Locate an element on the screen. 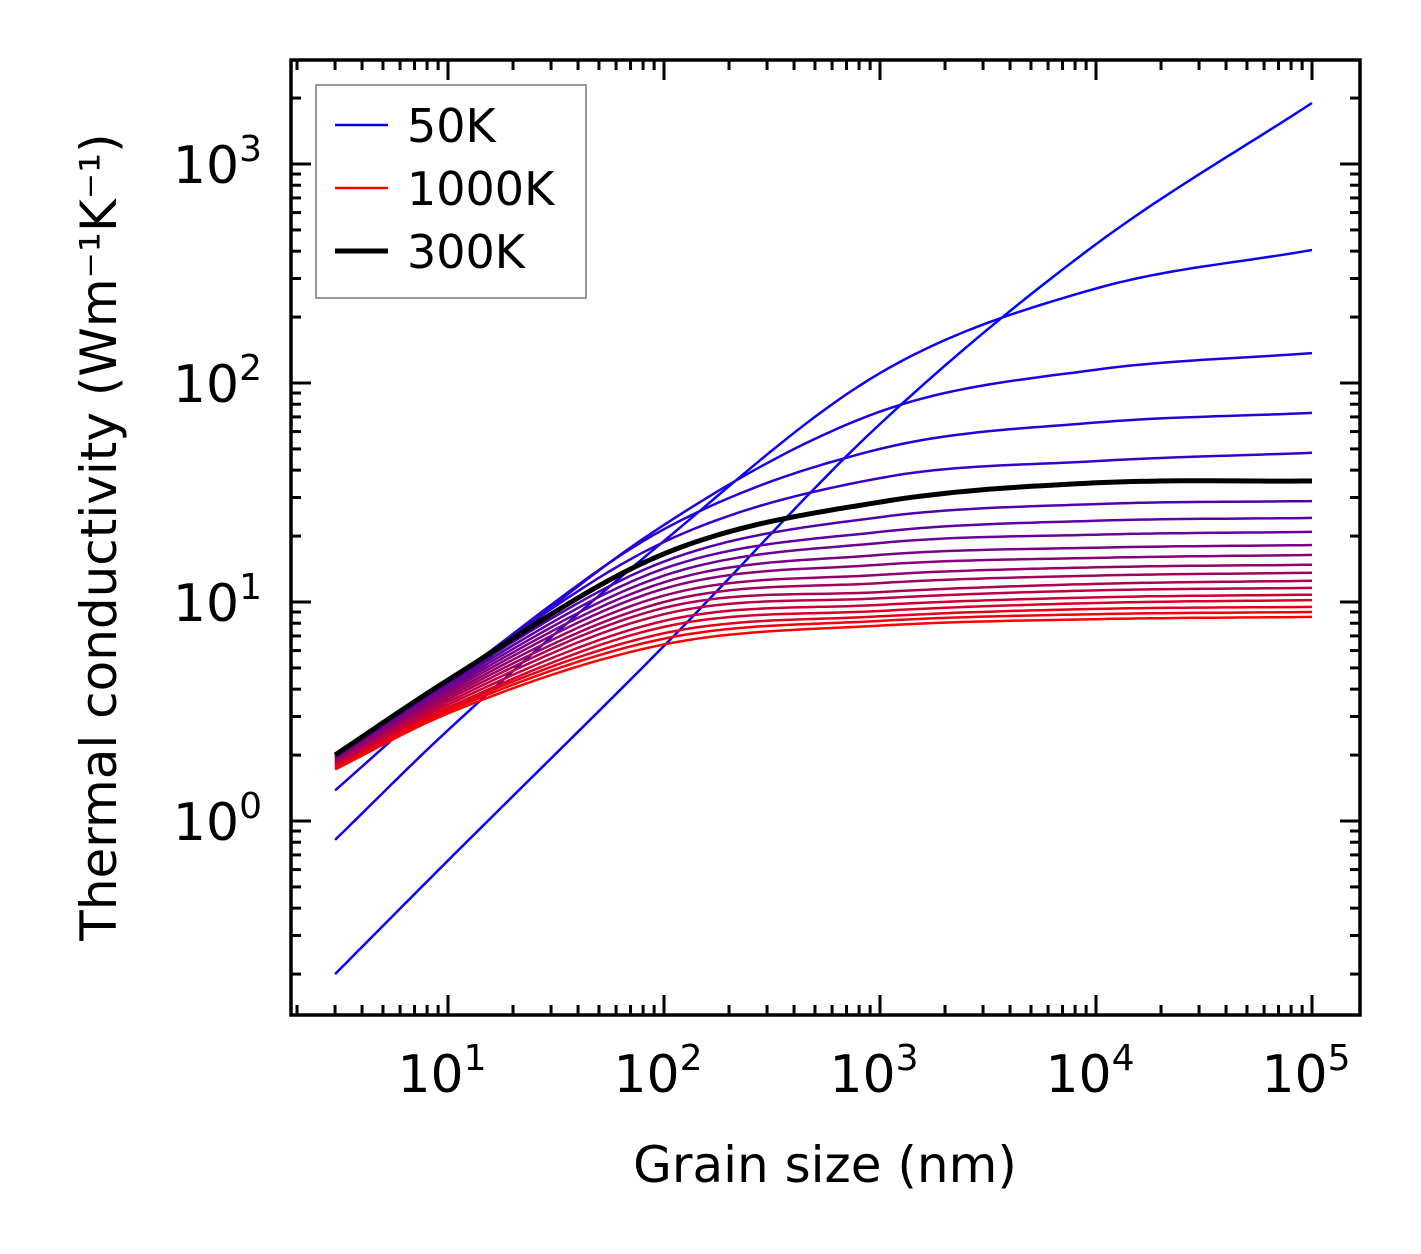 This screenshot has width=1421, height=1254. x-tick-label: 103 is located at coordinates (873, 1071).